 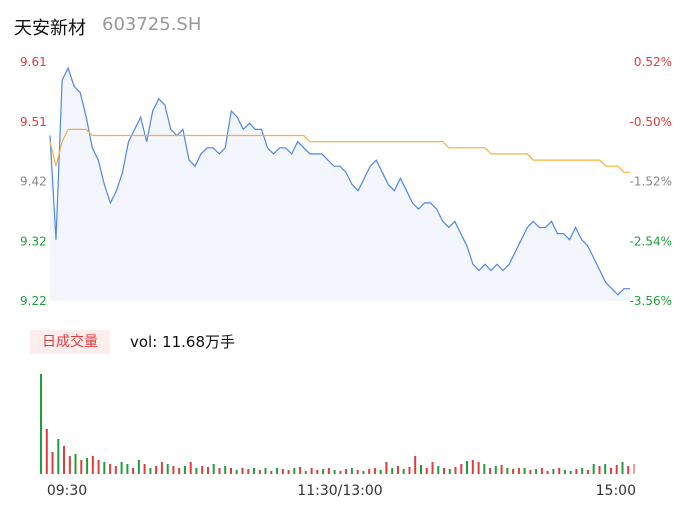 What do you see at coordinates (33, 301) in the screenshot?
I see `price-tick-label: 9.22` at bounding box center [33, 301].